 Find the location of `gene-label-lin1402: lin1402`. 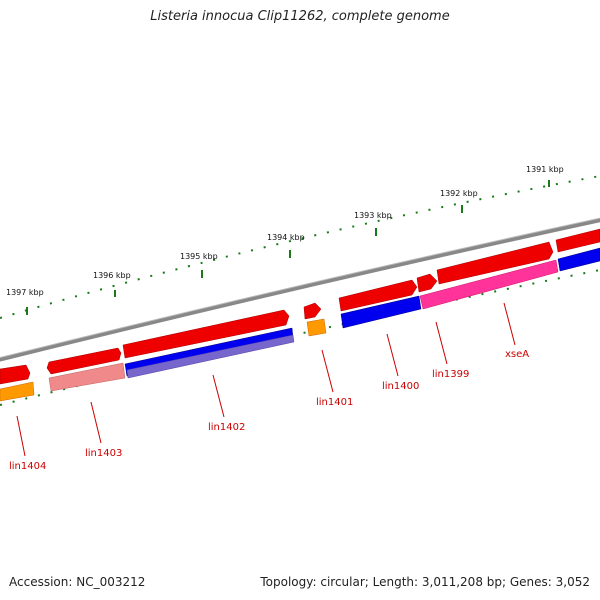

gene-label-lin1402: lin1402 is located at coordinates (226, 427).